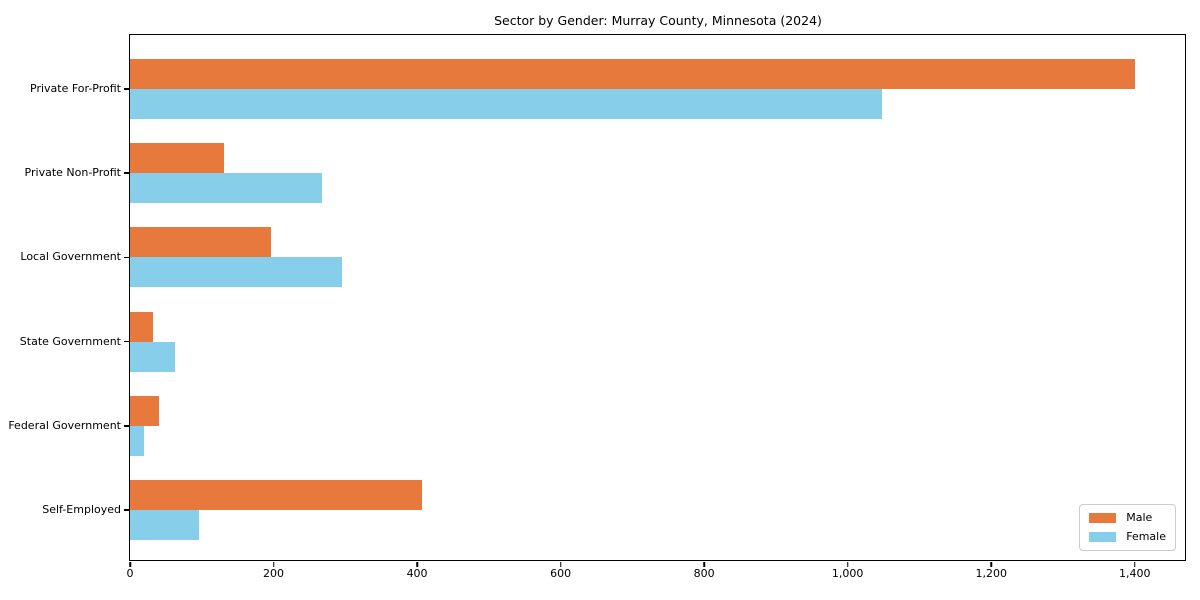  I want to click on legend-swatch-female, so click(1103, 537).